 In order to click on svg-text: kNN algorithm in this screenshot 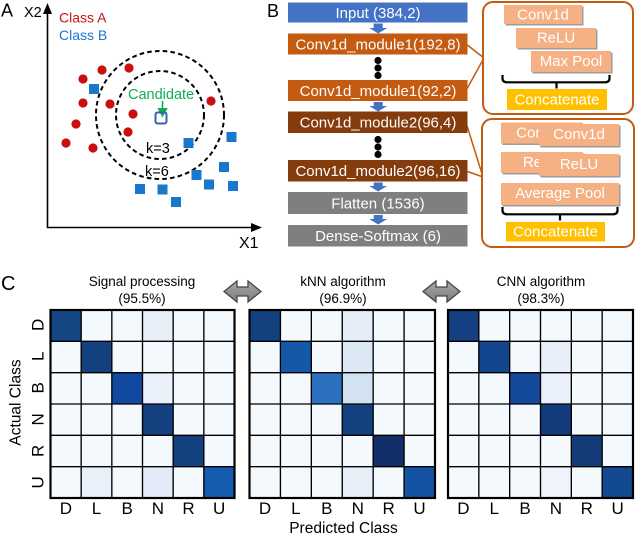, I will do `click(343, 281)`.